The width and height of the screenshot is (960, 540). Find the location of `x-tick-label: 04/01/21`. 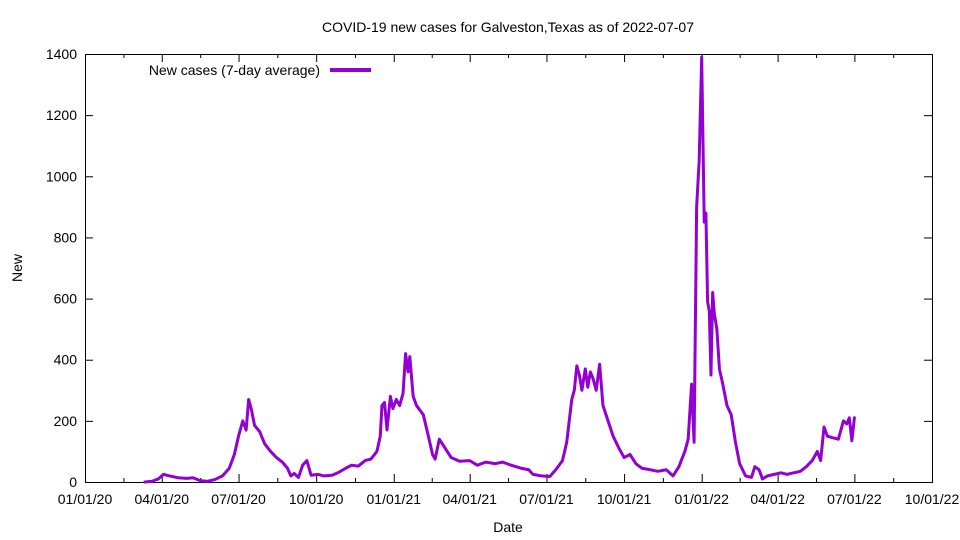

x-tick-label: 04/01/21 is located at coordinates (469, 499).